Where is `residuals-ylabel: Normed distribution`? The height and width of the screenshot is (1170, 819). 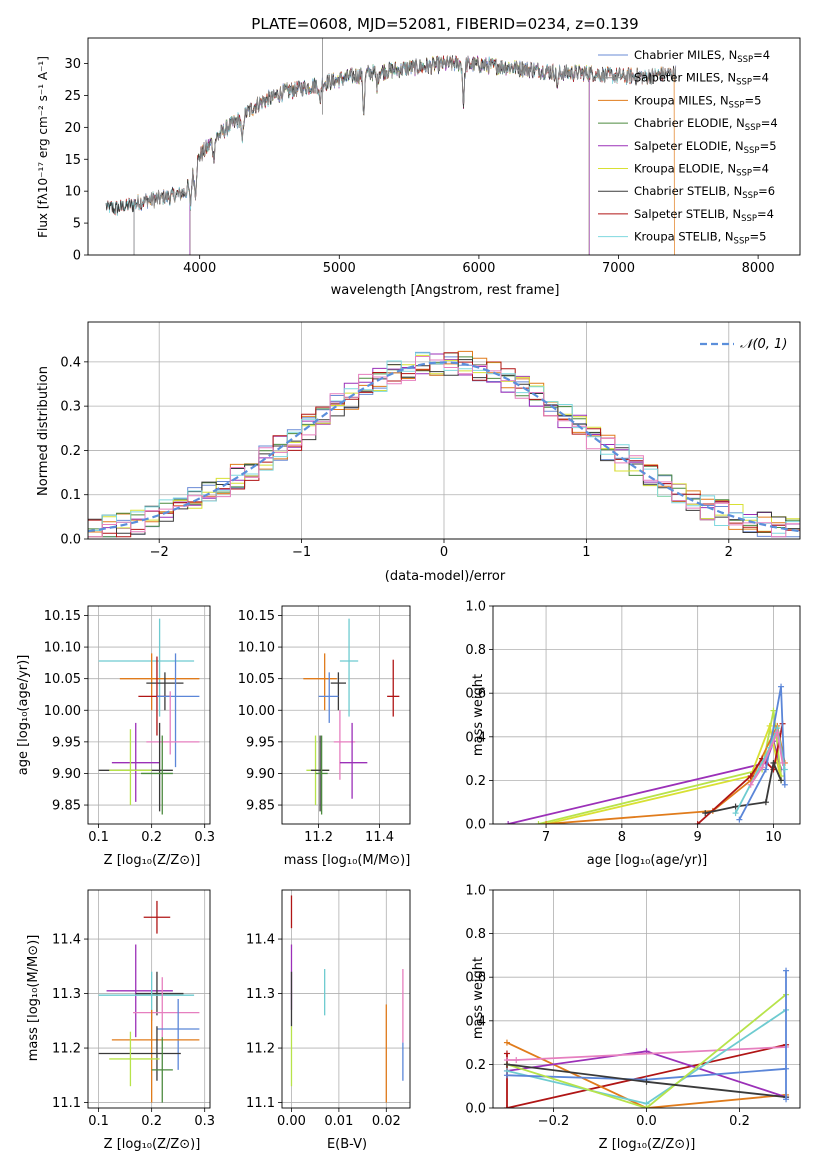 residuals-ylabel: Normed distribution is located at coordinates (43, 431).